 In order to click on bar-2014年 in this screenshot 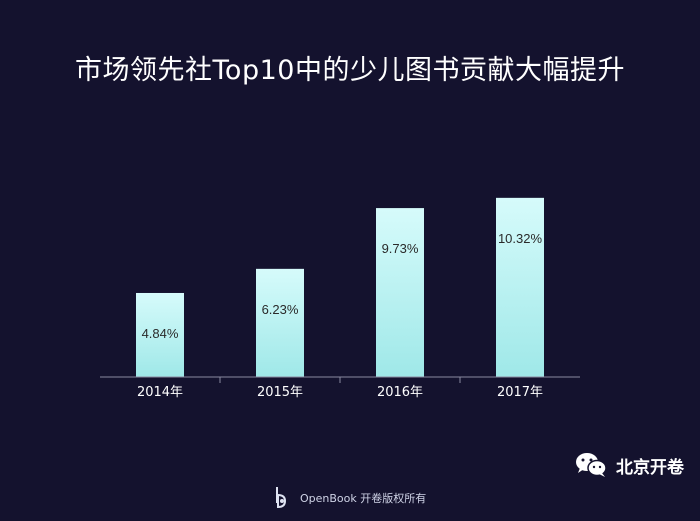, I will do `click(160, 334)`.